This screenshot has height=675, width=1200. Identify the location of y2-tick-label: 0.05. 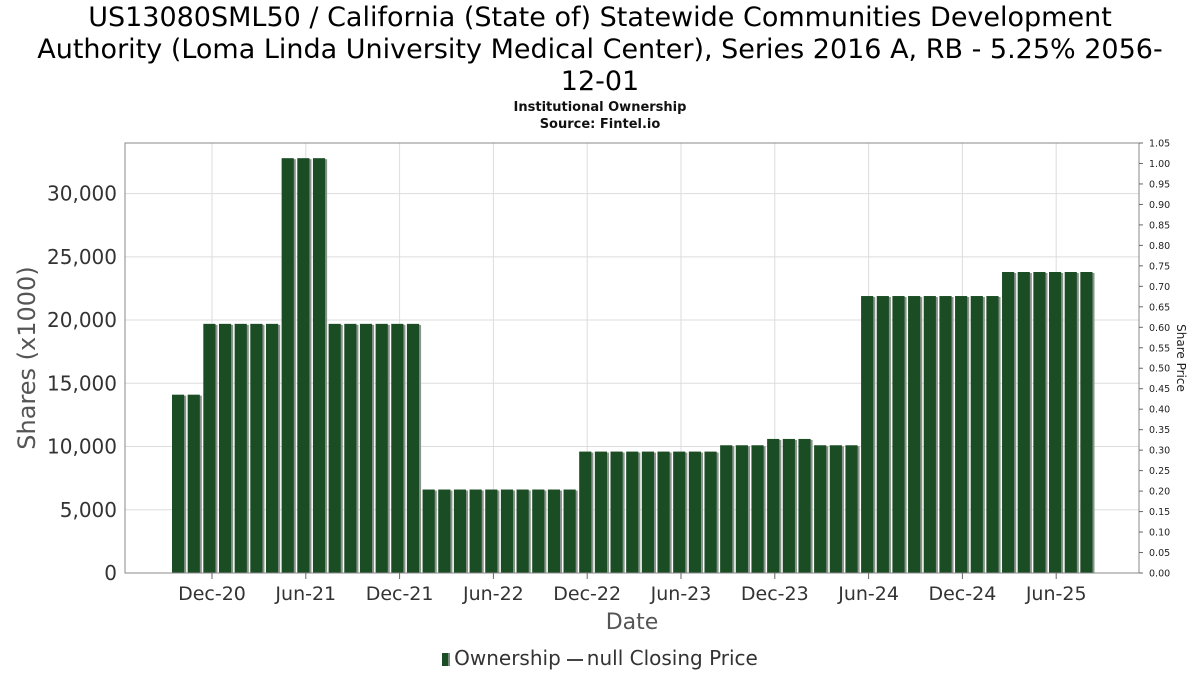
(1159, 553).